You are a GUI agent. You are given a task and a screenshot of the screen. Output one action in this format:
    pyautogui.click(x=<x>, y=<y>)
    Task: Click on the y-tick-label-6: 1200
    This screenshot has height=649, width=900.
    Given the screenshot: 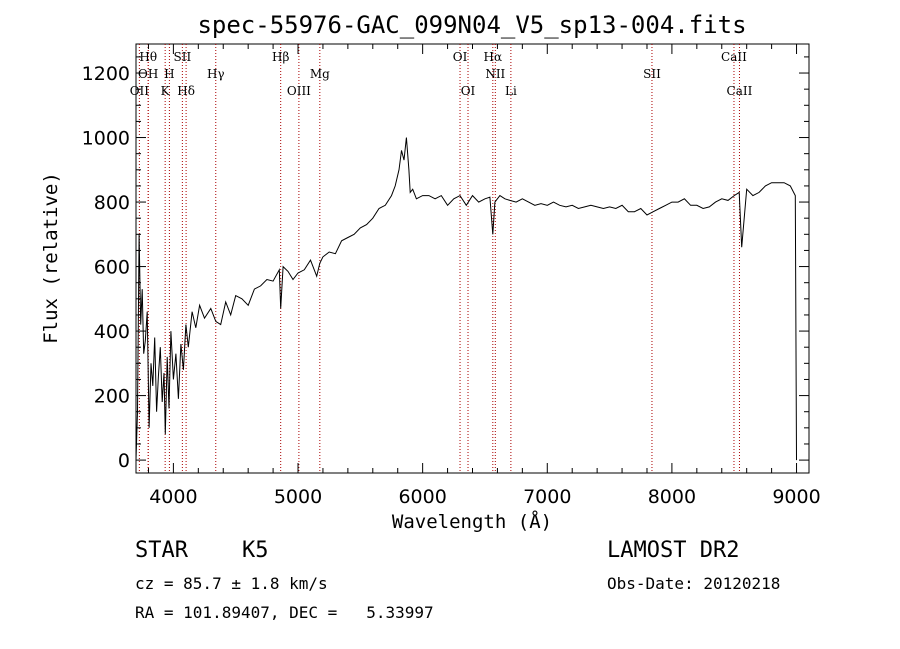 What is the action you would take?
    pyautogui.click(x=106, y=74)
    